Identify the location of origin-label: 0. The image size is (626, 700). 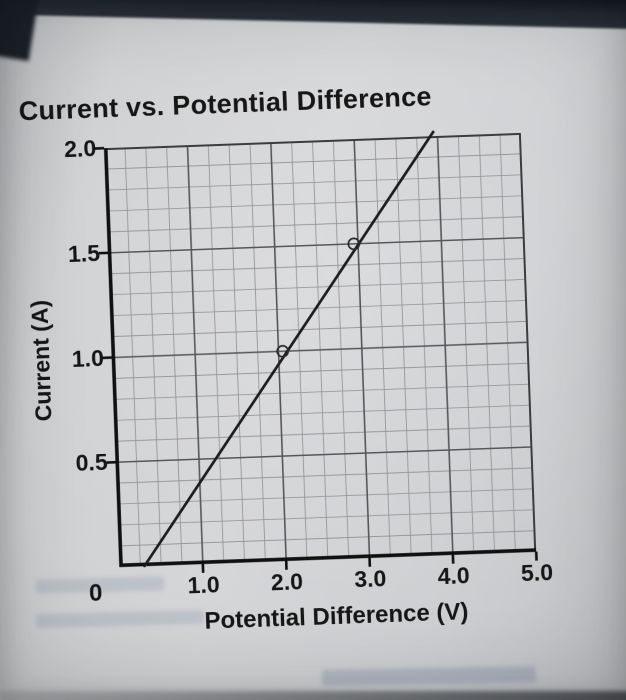
(95, 593).